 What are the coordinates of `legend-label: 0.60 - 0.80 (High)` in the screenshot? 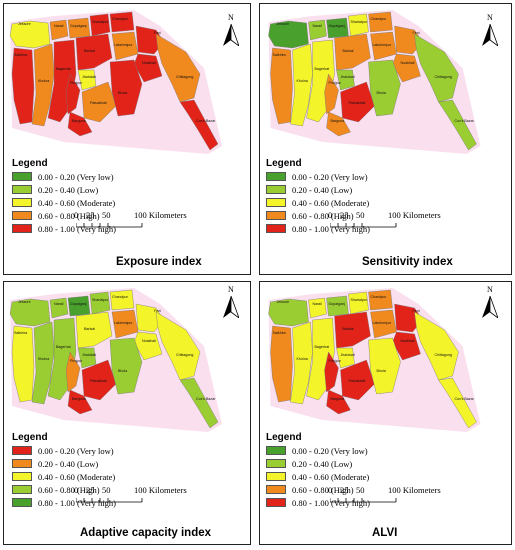 It's located at (69, 215).